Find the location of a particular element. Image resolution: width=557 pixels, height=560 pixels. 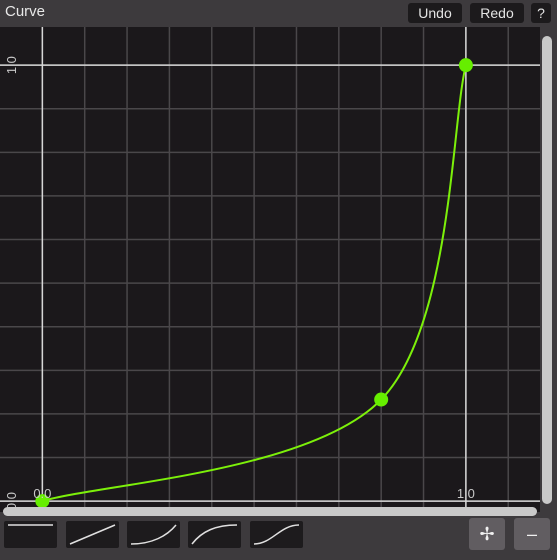

preset-ease-in-out-icon is located at coordinates (276, 534).